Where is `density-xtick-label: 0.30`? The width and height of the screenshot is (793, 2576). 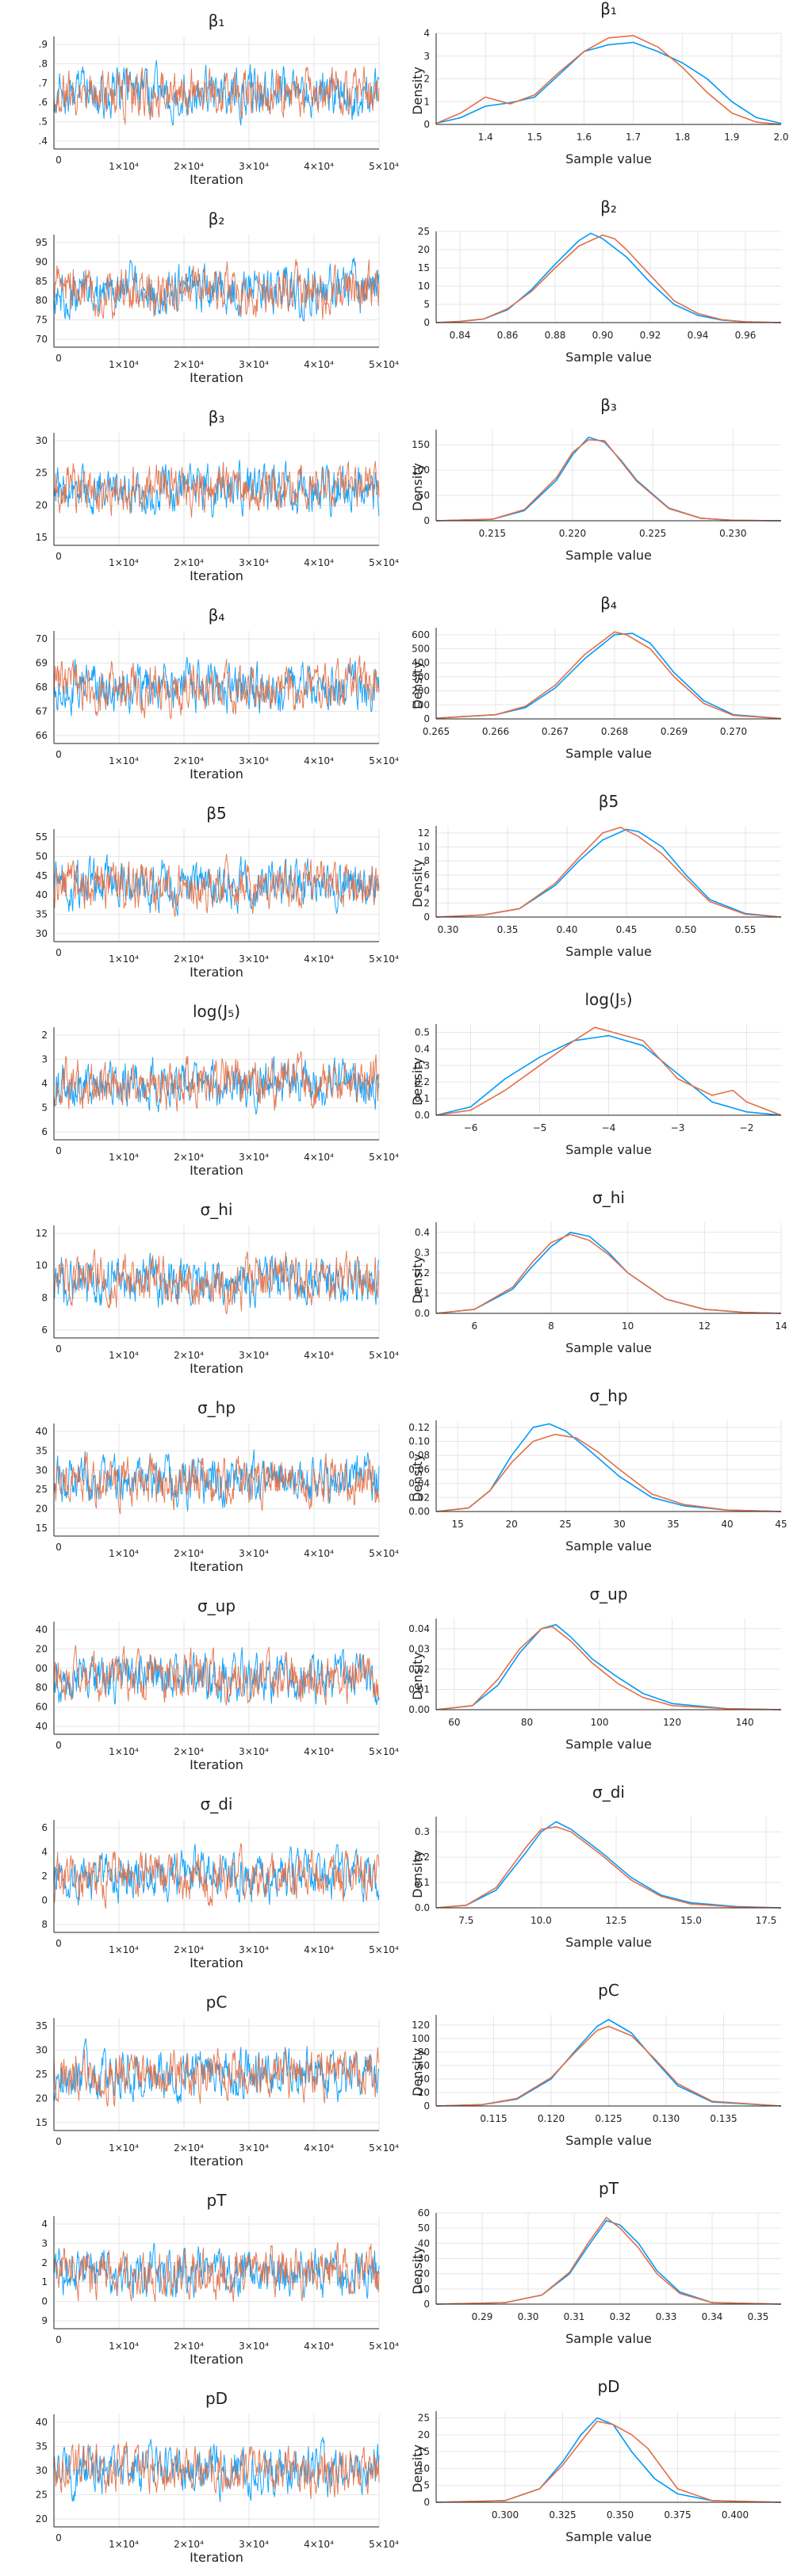 density-xtick-label: 0.30 is located at coordinates (449, 930).